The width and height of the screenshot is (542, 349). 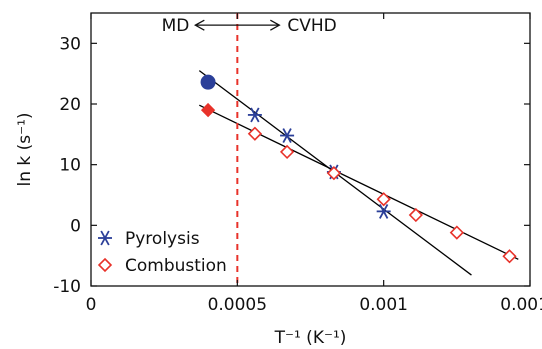 What do you see at coordinates (208, 82) in the screenshot?
I see `md-pyrolysis-point` at bounding box center [208, 82].